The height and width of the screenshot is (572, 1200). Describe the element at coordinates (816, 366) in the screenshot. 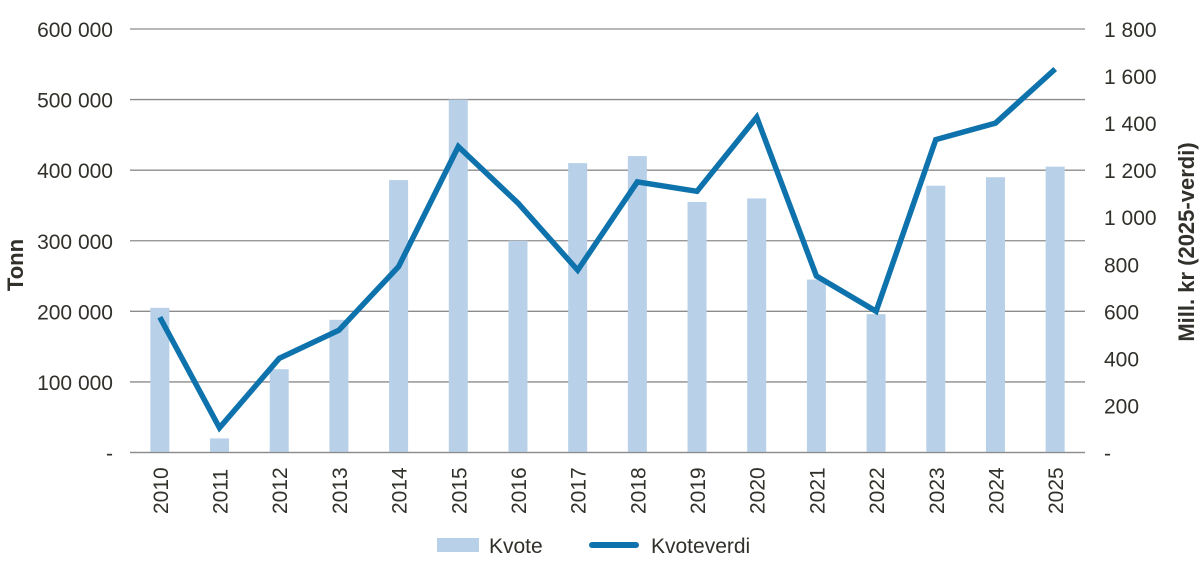

I see `bar-2021` at that location.